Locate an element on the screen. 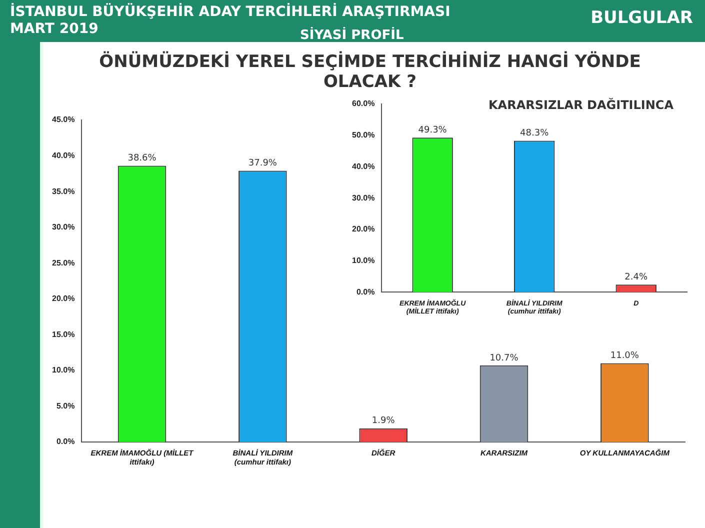 The width and height of the screenshot is (705, 528). y-tick-label: 45.0% is located at coordinates (63, 119).